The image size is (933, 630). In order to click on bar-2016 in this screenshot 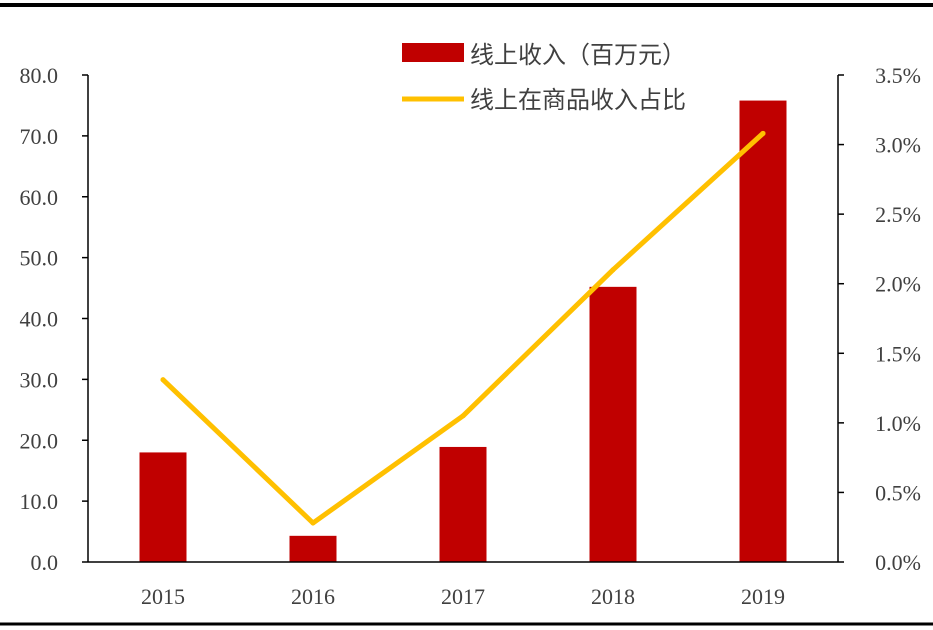, I will do `click(313, 548)`.